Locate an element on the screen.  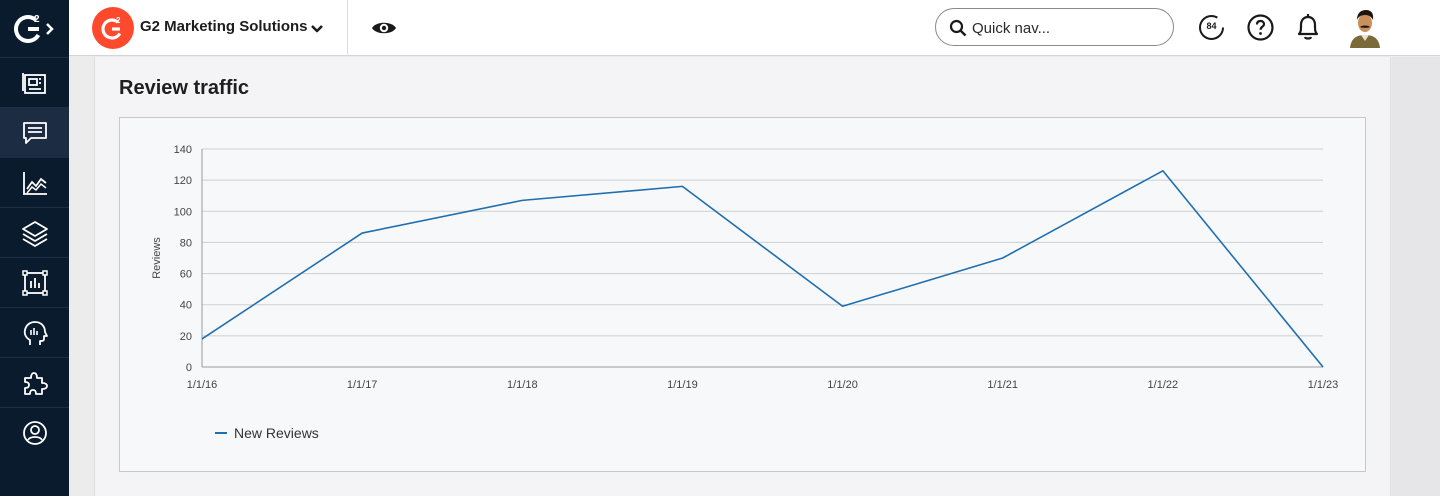
chevron-down-icon is located at coordinates (317, 28).